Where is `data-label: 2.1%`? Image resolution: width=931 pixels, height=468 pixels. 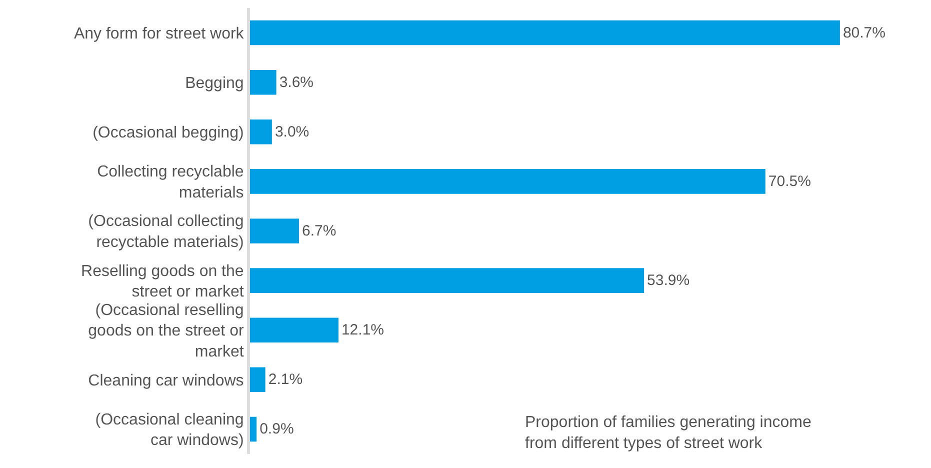 data-label: 2.1% is located at coordinates (285, 379).